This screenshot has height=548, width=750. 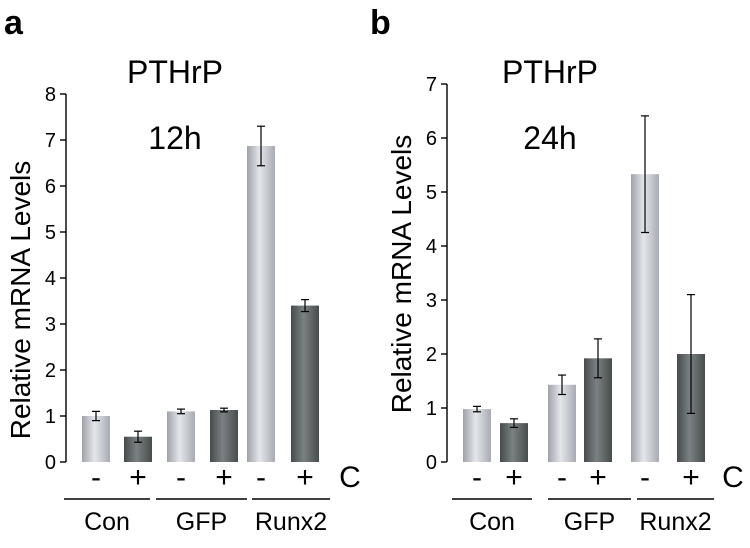 I want to click on chart-a-y-tick-label: 8, so click(x=50, y=95).